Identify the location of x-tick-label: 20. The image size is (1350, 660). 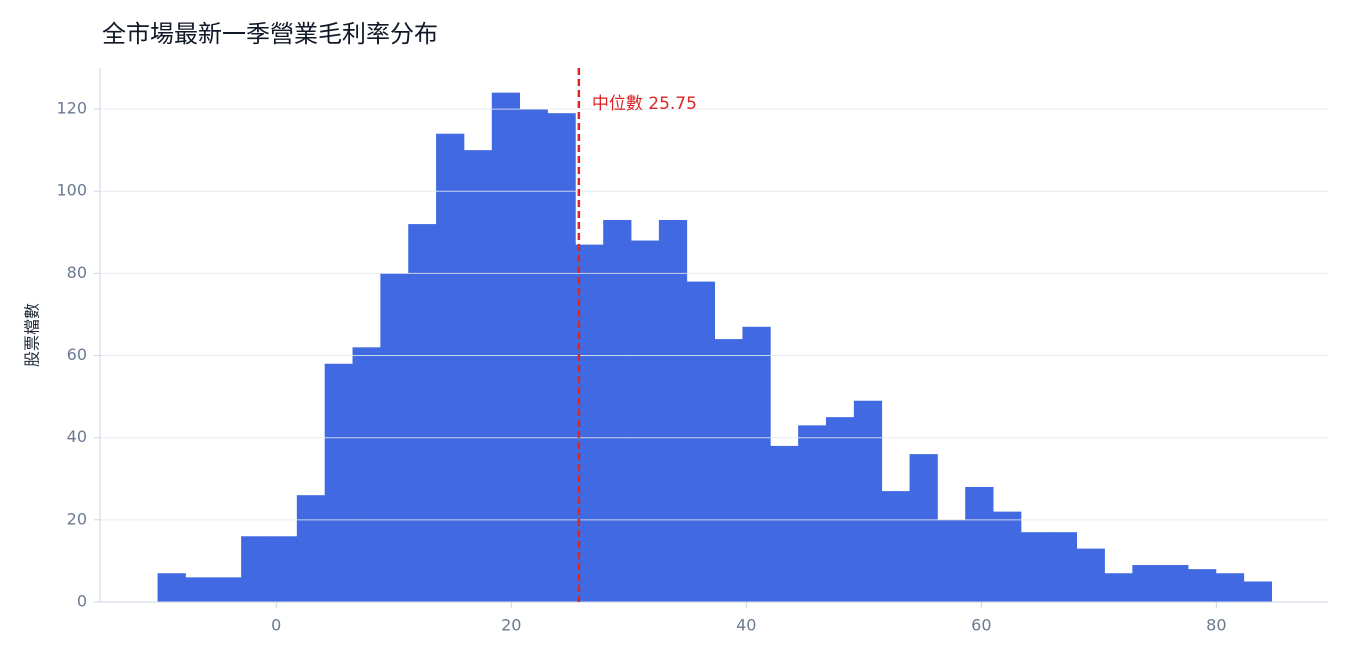
(511, 625).